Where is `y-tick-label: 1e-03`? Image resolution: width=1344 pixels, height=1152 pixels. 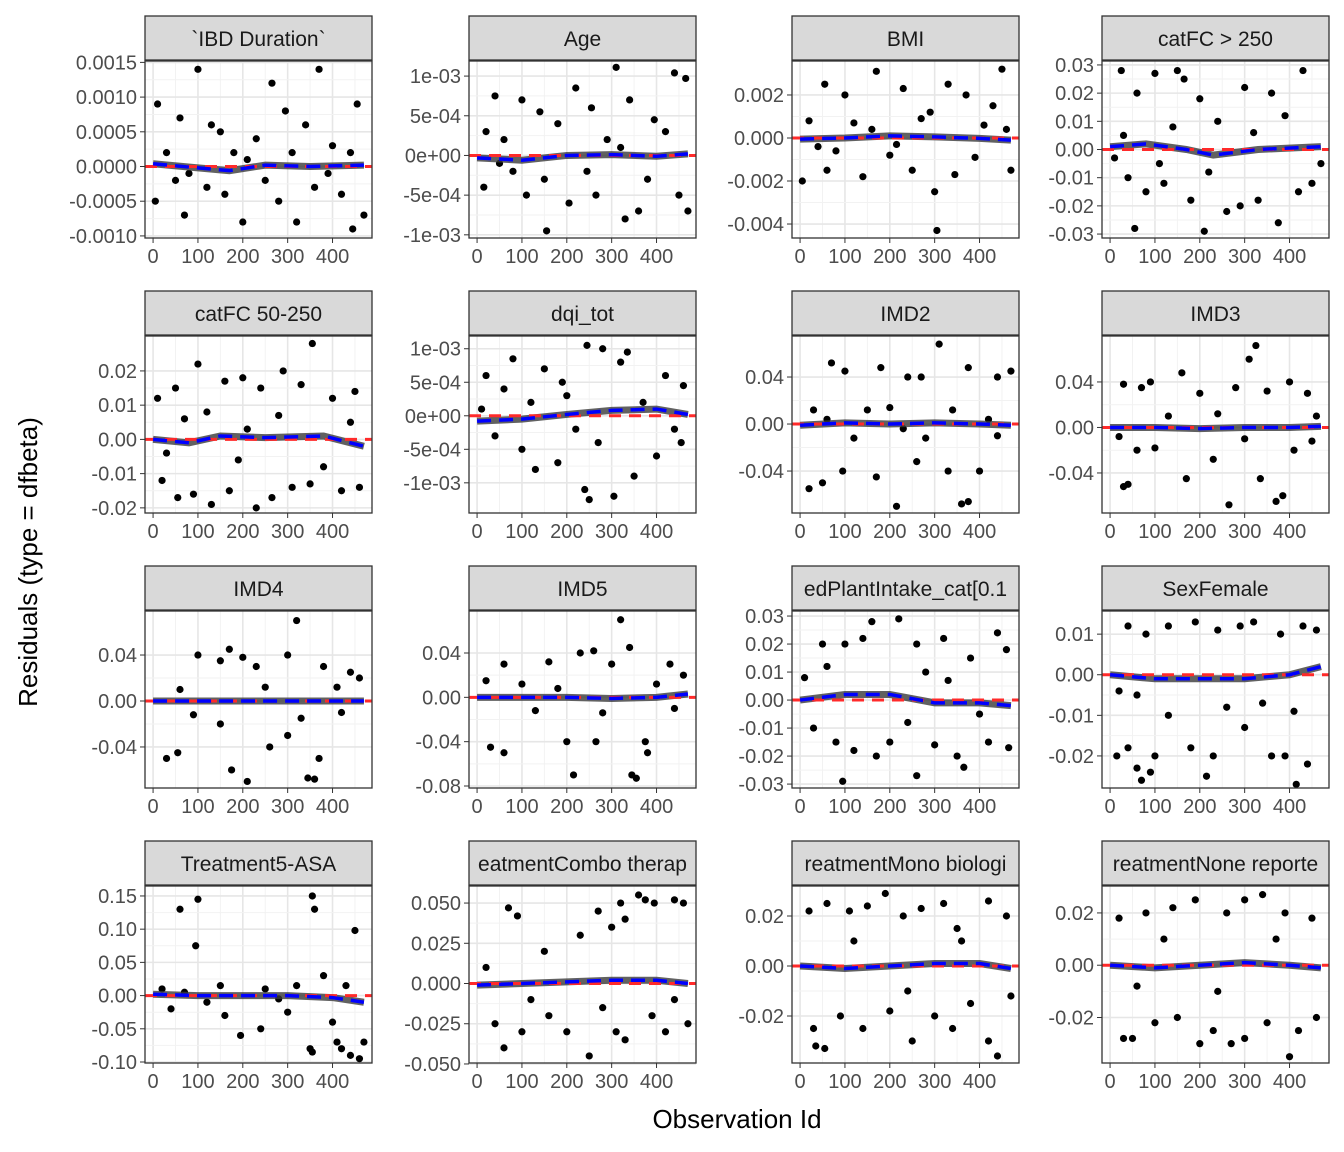
y-tick-label: 1e-03 is located at coordinates (435, 77).